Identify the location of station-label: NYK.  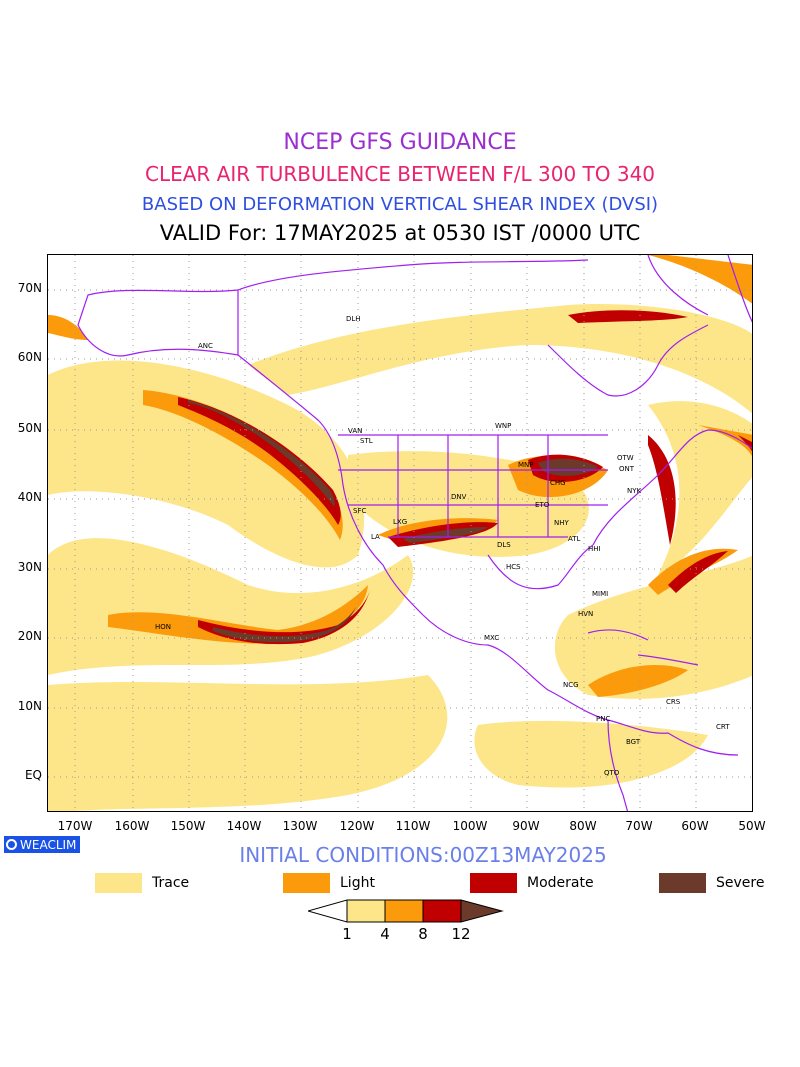
(634, 491).